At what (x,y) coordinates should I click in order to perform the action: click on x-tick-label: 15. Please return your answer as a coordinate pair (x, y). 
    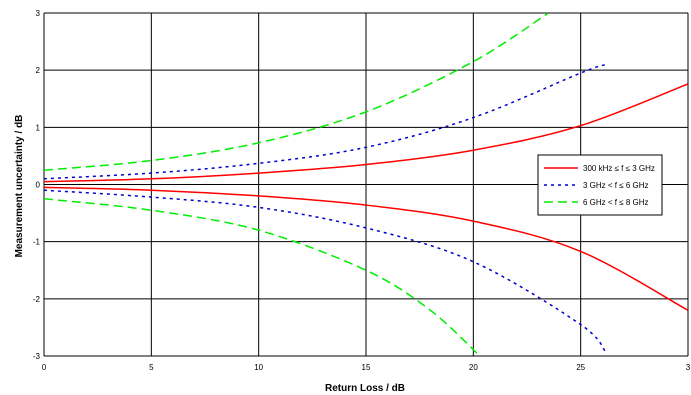
    Looking at the image, I should click on (366, 367).